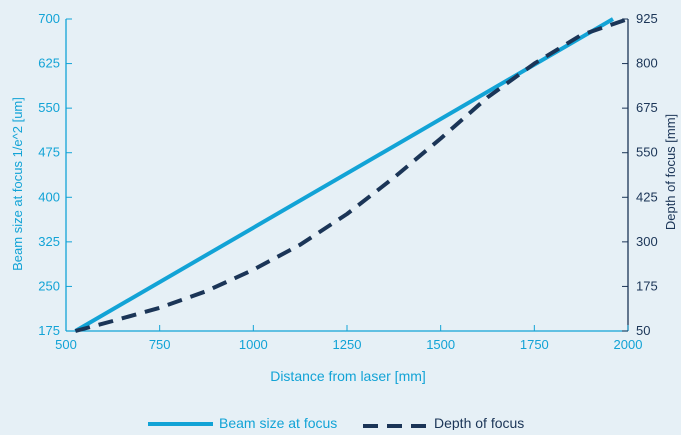 The width and height of the screenshot is (681, 435). What do you see at coordinates (534, 344) in the screenshot?
I see `x-tick-label: 1750` at bounding box center [534, 344].